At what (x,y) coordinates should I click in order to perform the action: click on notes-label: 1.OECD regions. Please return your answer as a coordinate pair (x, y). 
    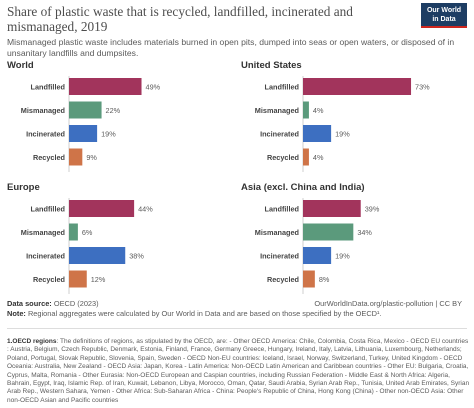
    Looking at the image, I should click on (32, 341).